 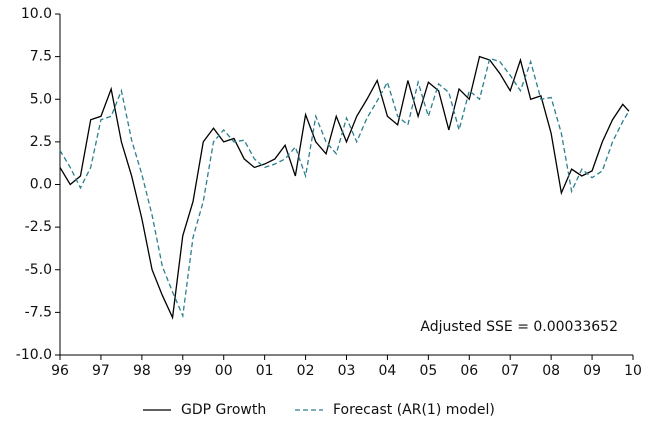 I want to click on y-tick-label: 7.5, so click(x=41, y=57).